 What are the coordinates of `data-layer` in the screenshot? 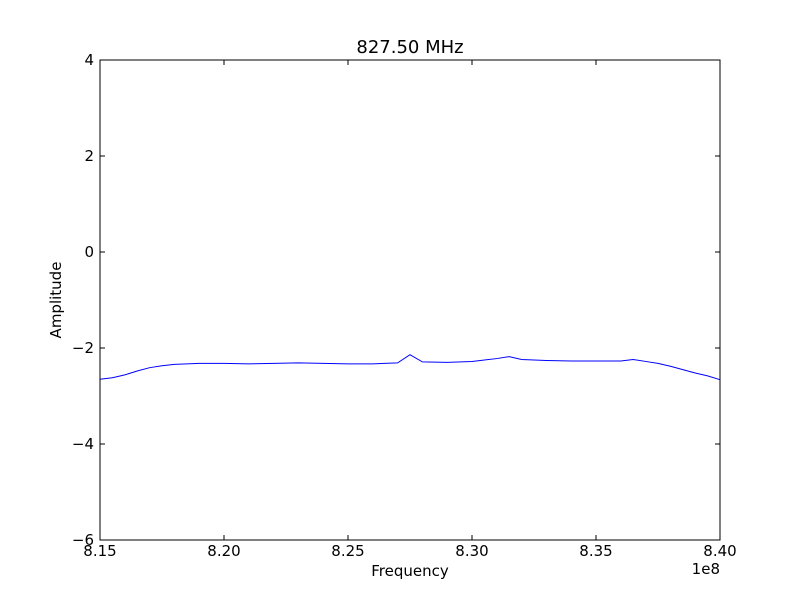 It's located at (410, 367).